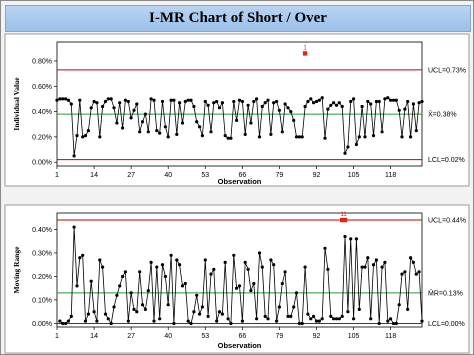 Image resolution: width=474 pixels, height=355 pixels. I want to click on individual-chart-x-tick-label: 1, so click(57, 175).